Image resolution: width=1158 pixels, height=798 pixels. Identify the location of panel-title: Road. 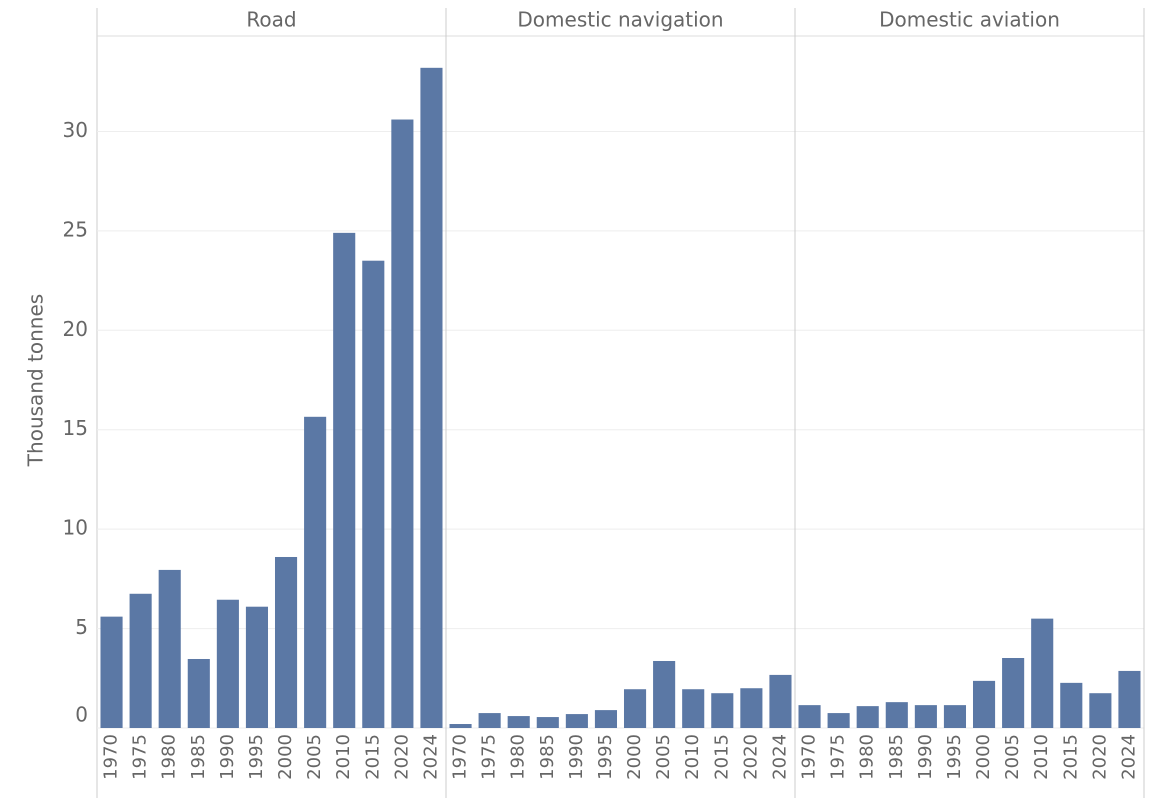
(271, 20).